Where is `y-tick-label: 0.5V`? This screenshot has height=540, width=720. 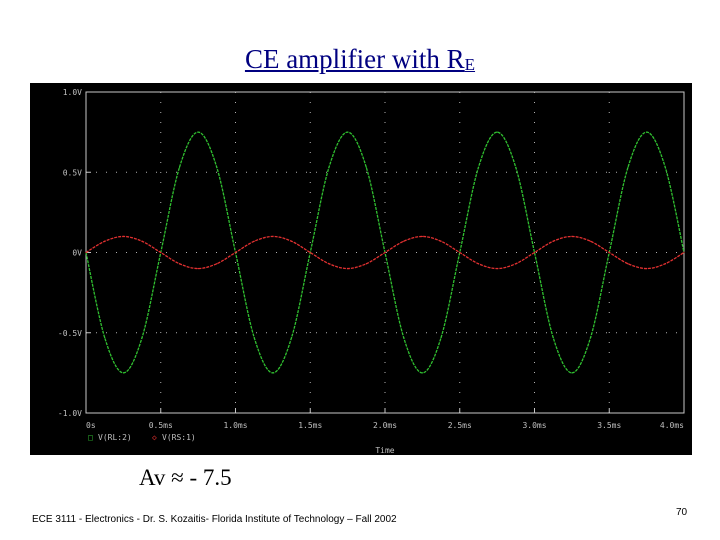
y-tick-label: 0.5V is located at coordinates (72, 172).